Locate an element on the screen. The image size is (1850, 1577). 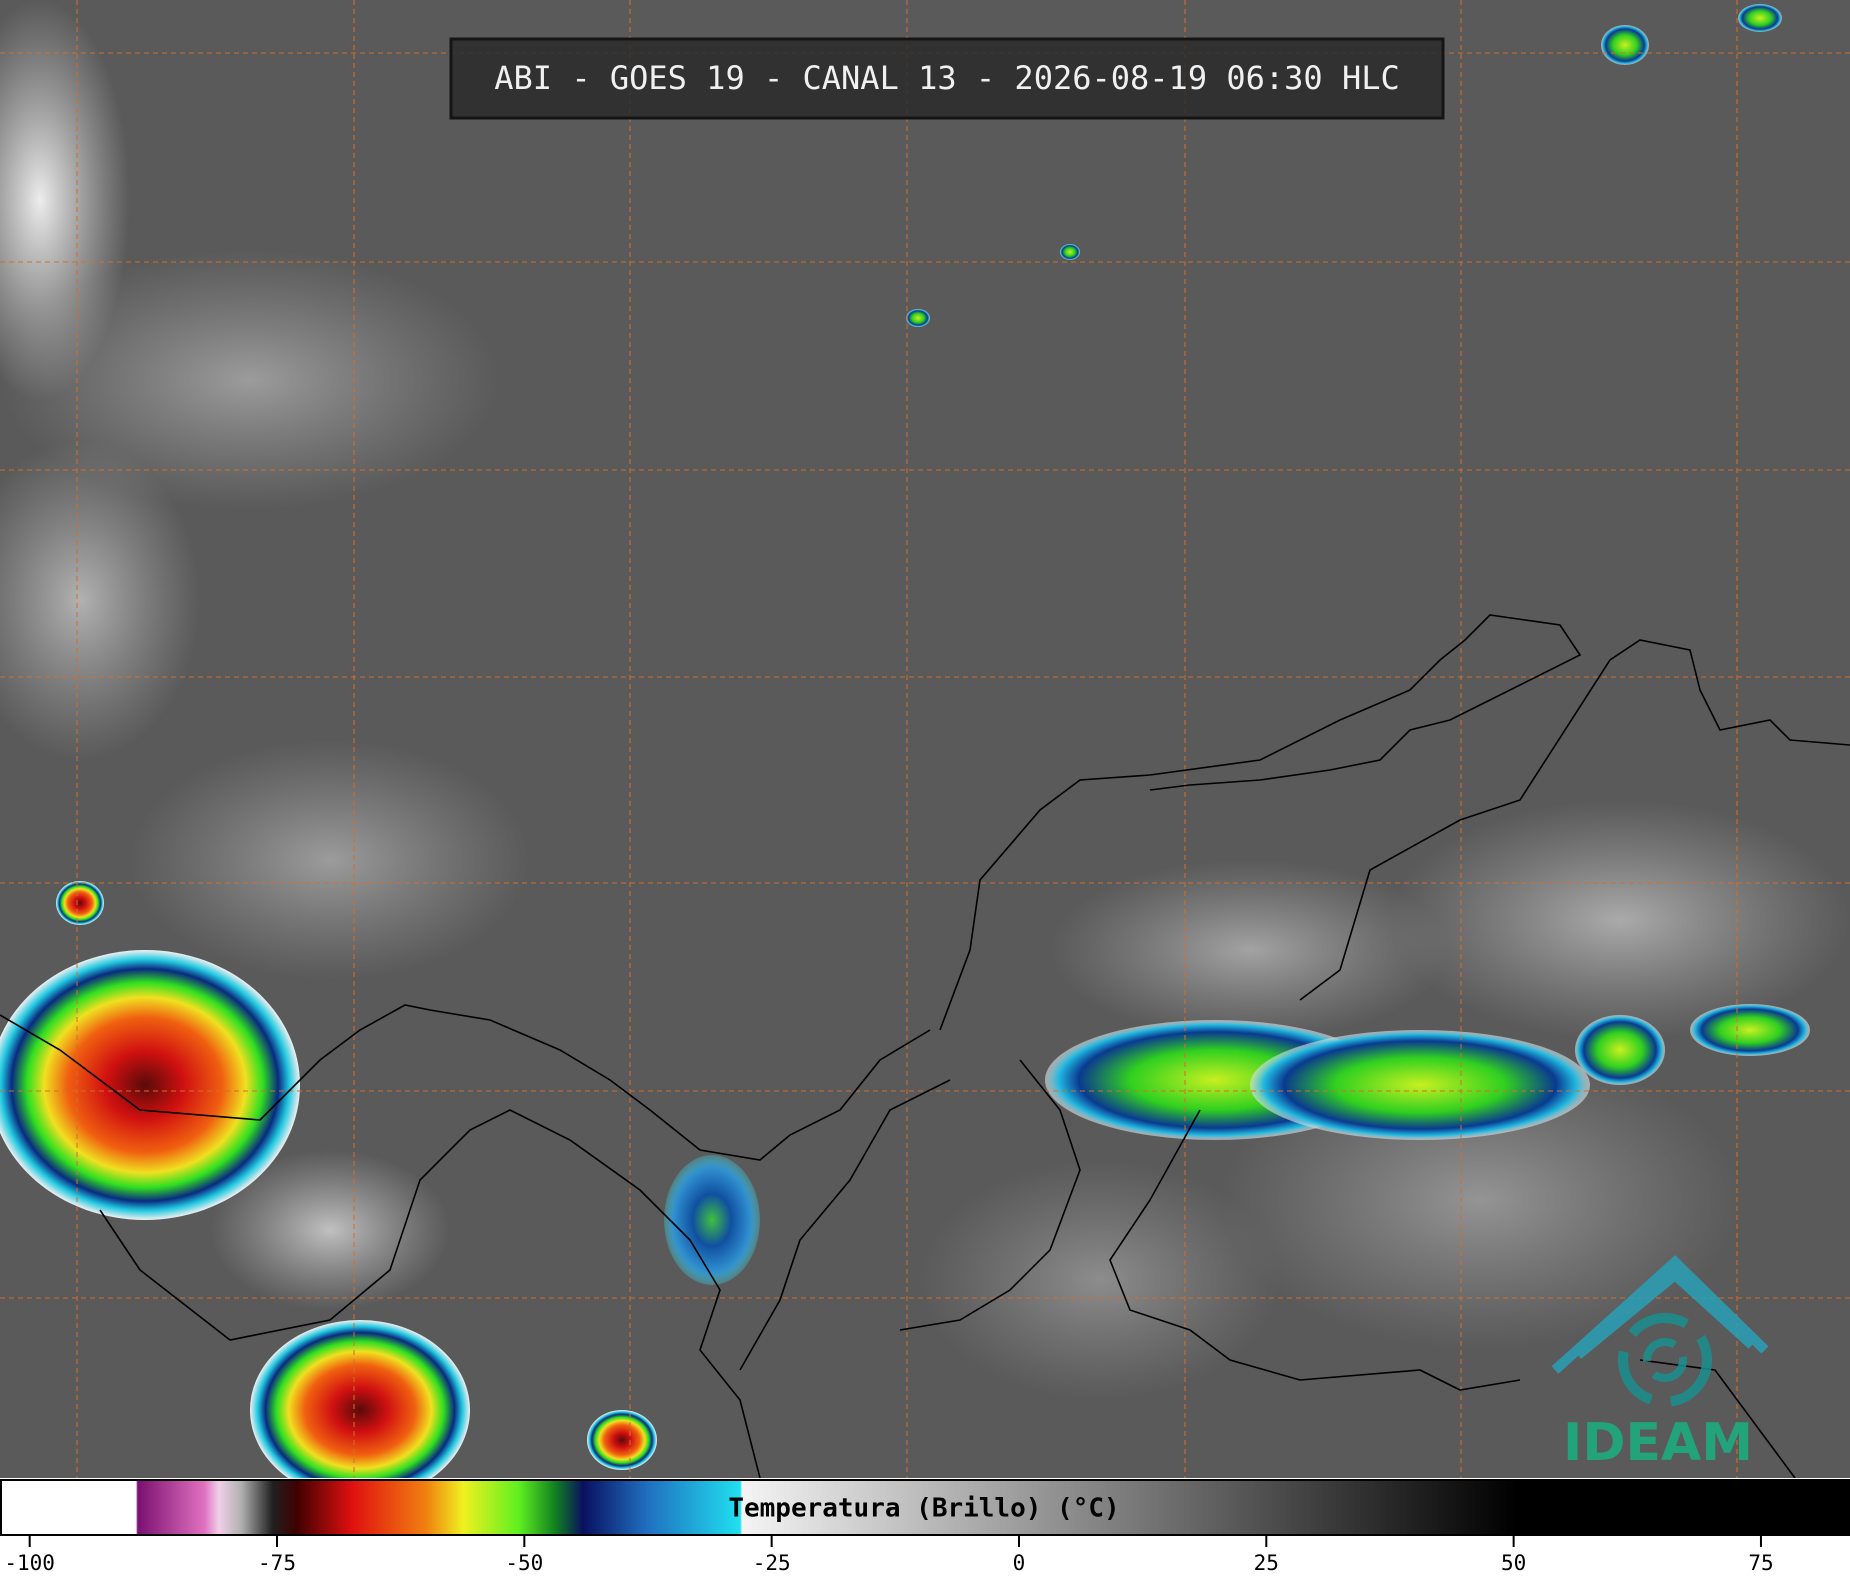
colorbar is located at coordinates (925, 1507).